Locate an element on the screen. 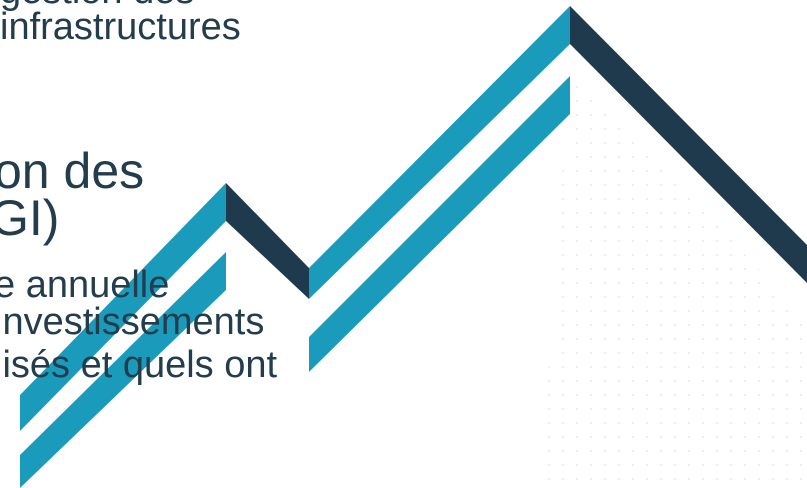 The height and width of the screenshot is (488, 807). body-line-1: e annuelle is located at coordinates (85, 285).